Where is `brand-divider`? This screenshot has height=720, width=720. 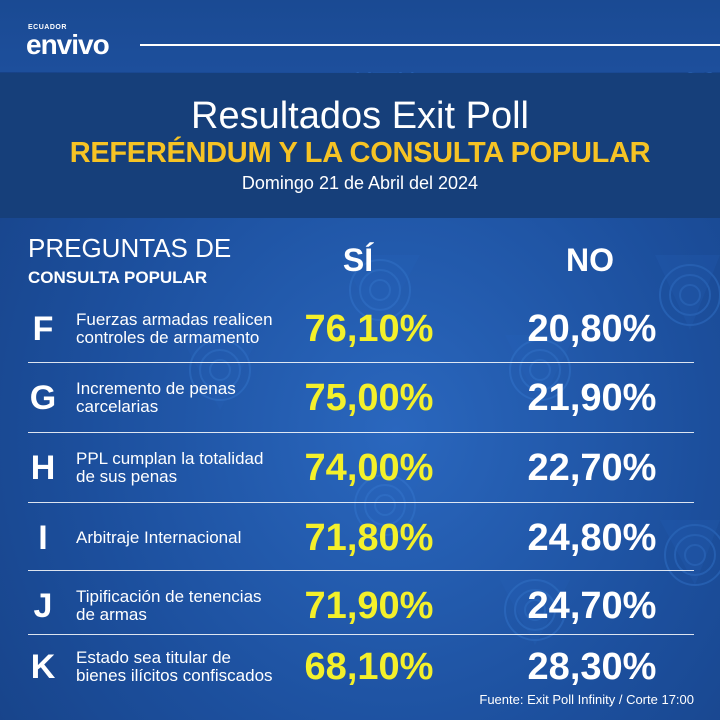
brand-divider is located at coordinates (430, 45).